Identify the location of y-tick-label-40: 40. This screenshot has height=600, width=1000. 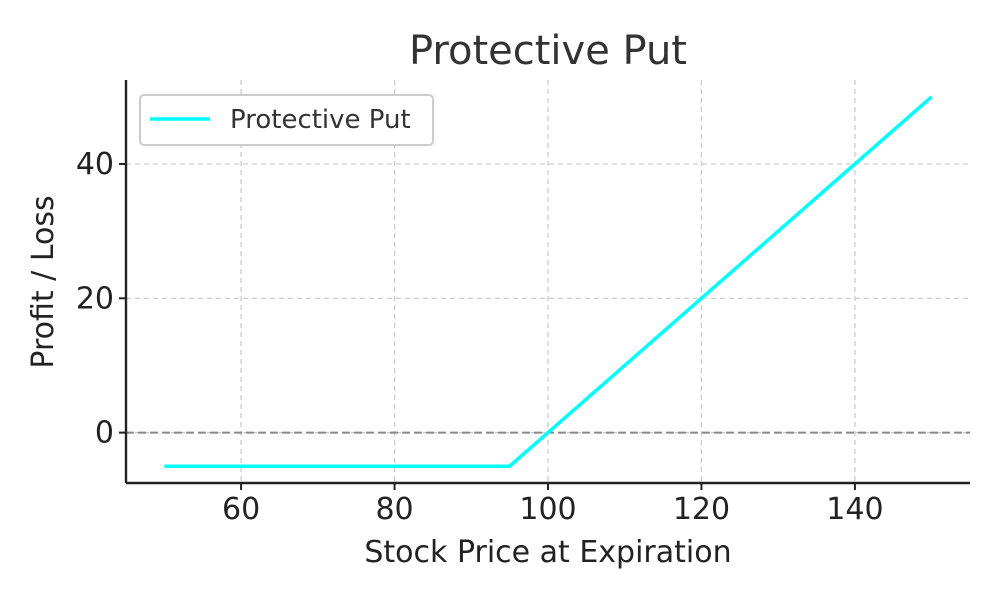
(95, 164).